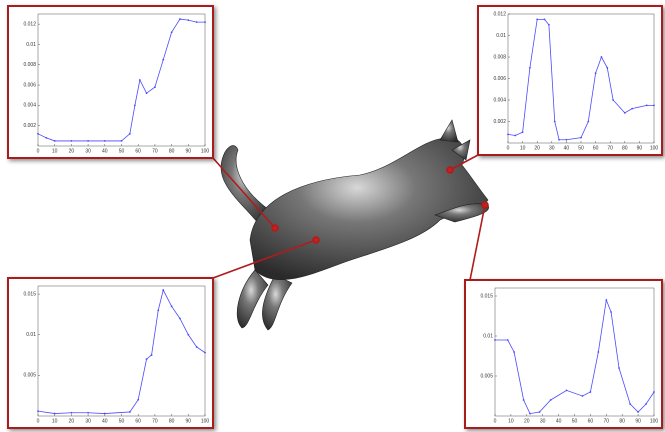 Image resolution: width=665 pixels, height=432 pixels. Describe the element at coordinates (499, 79) in the screenshot. I see `y-tick-label: 0.006` at that location.